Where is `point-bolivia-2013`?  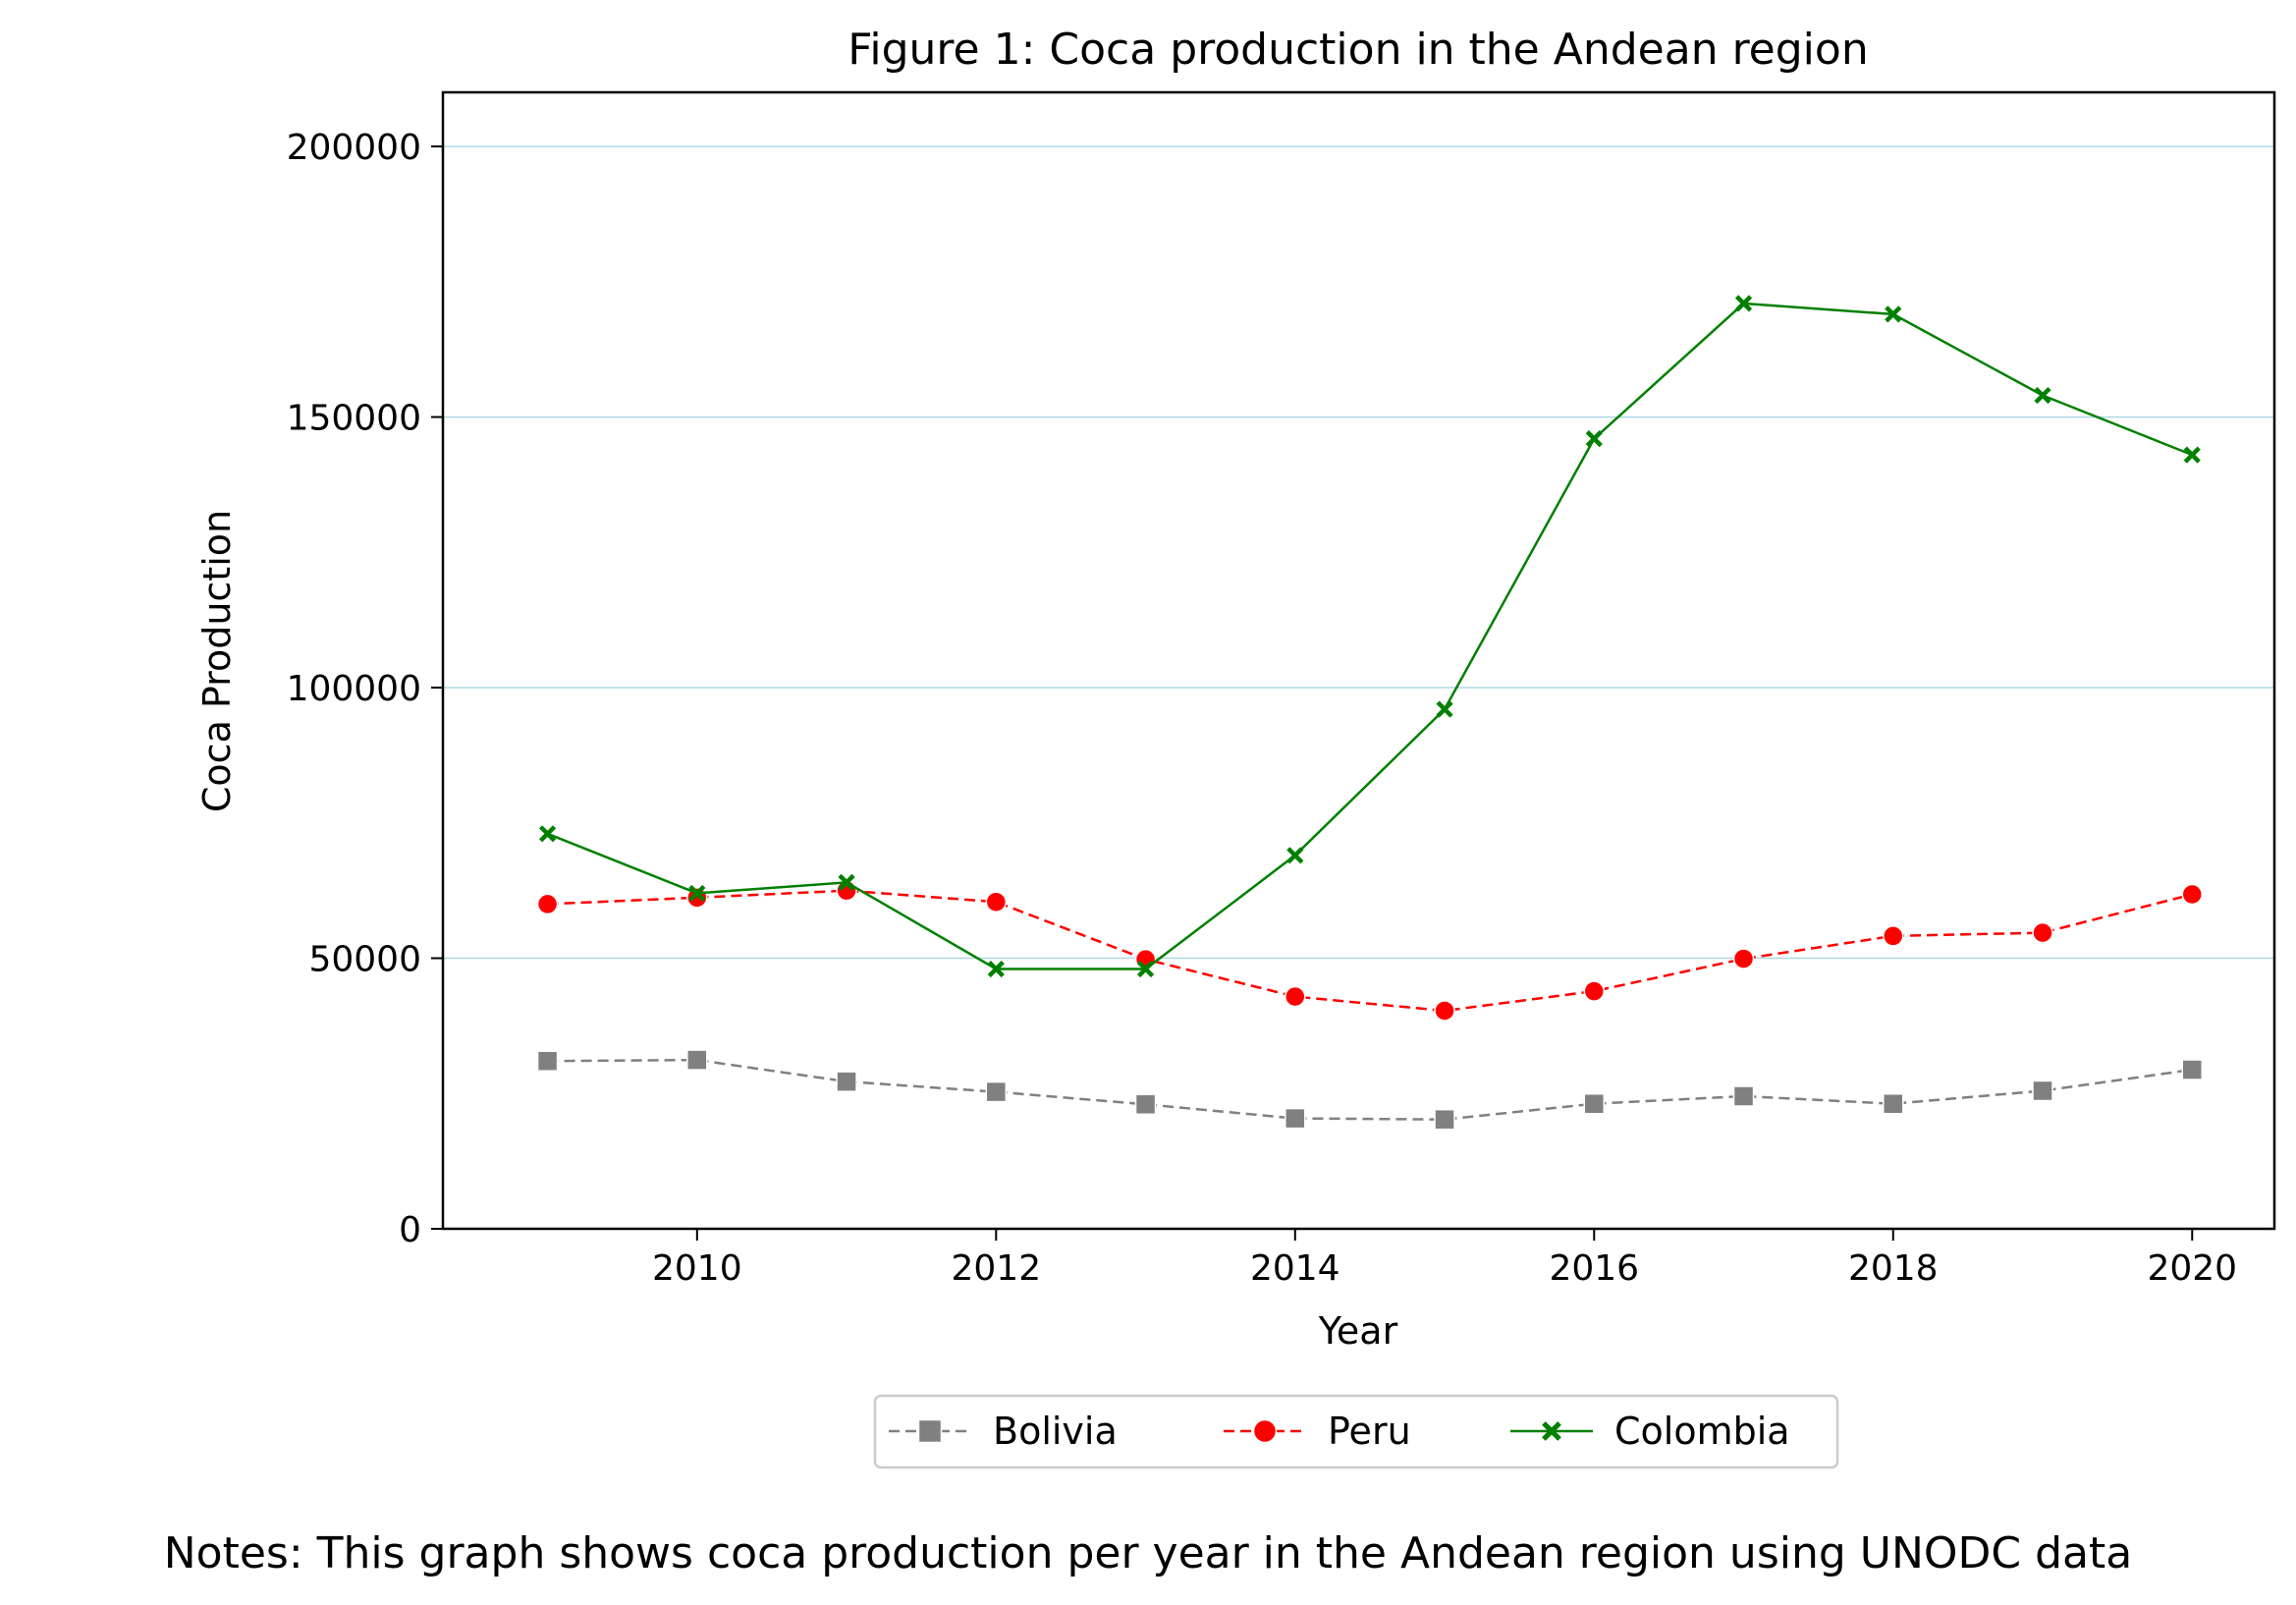
point-bolivia-2013 is located at coordinates (1145, 1104).